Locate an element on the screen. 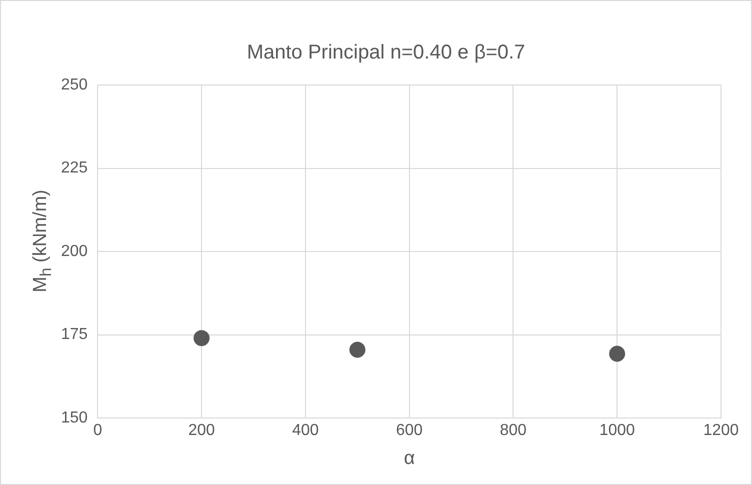  y-tick-label: 225 is located at coordinates (74, 168).